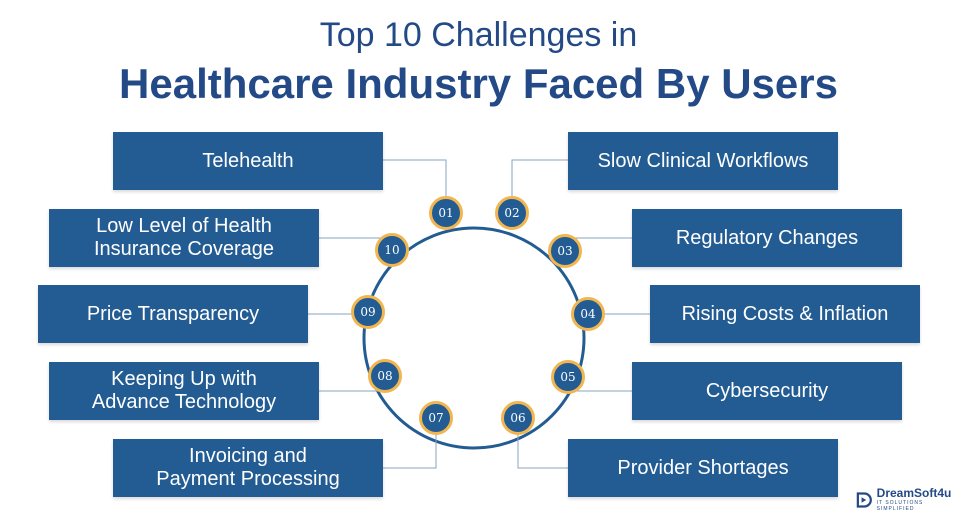  I want to click on number-badge-08: 08, so click(385, 376).